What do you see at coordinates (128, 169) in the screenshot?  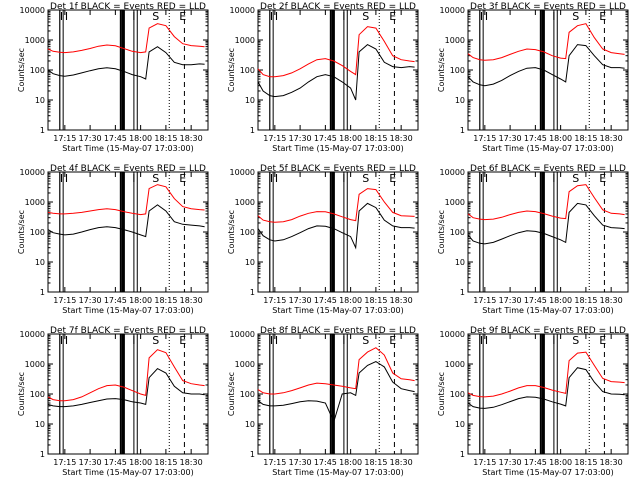 I see `panel-title: Det 4f BLACK = Events RED = LLD` at bounding box center [128, 169].